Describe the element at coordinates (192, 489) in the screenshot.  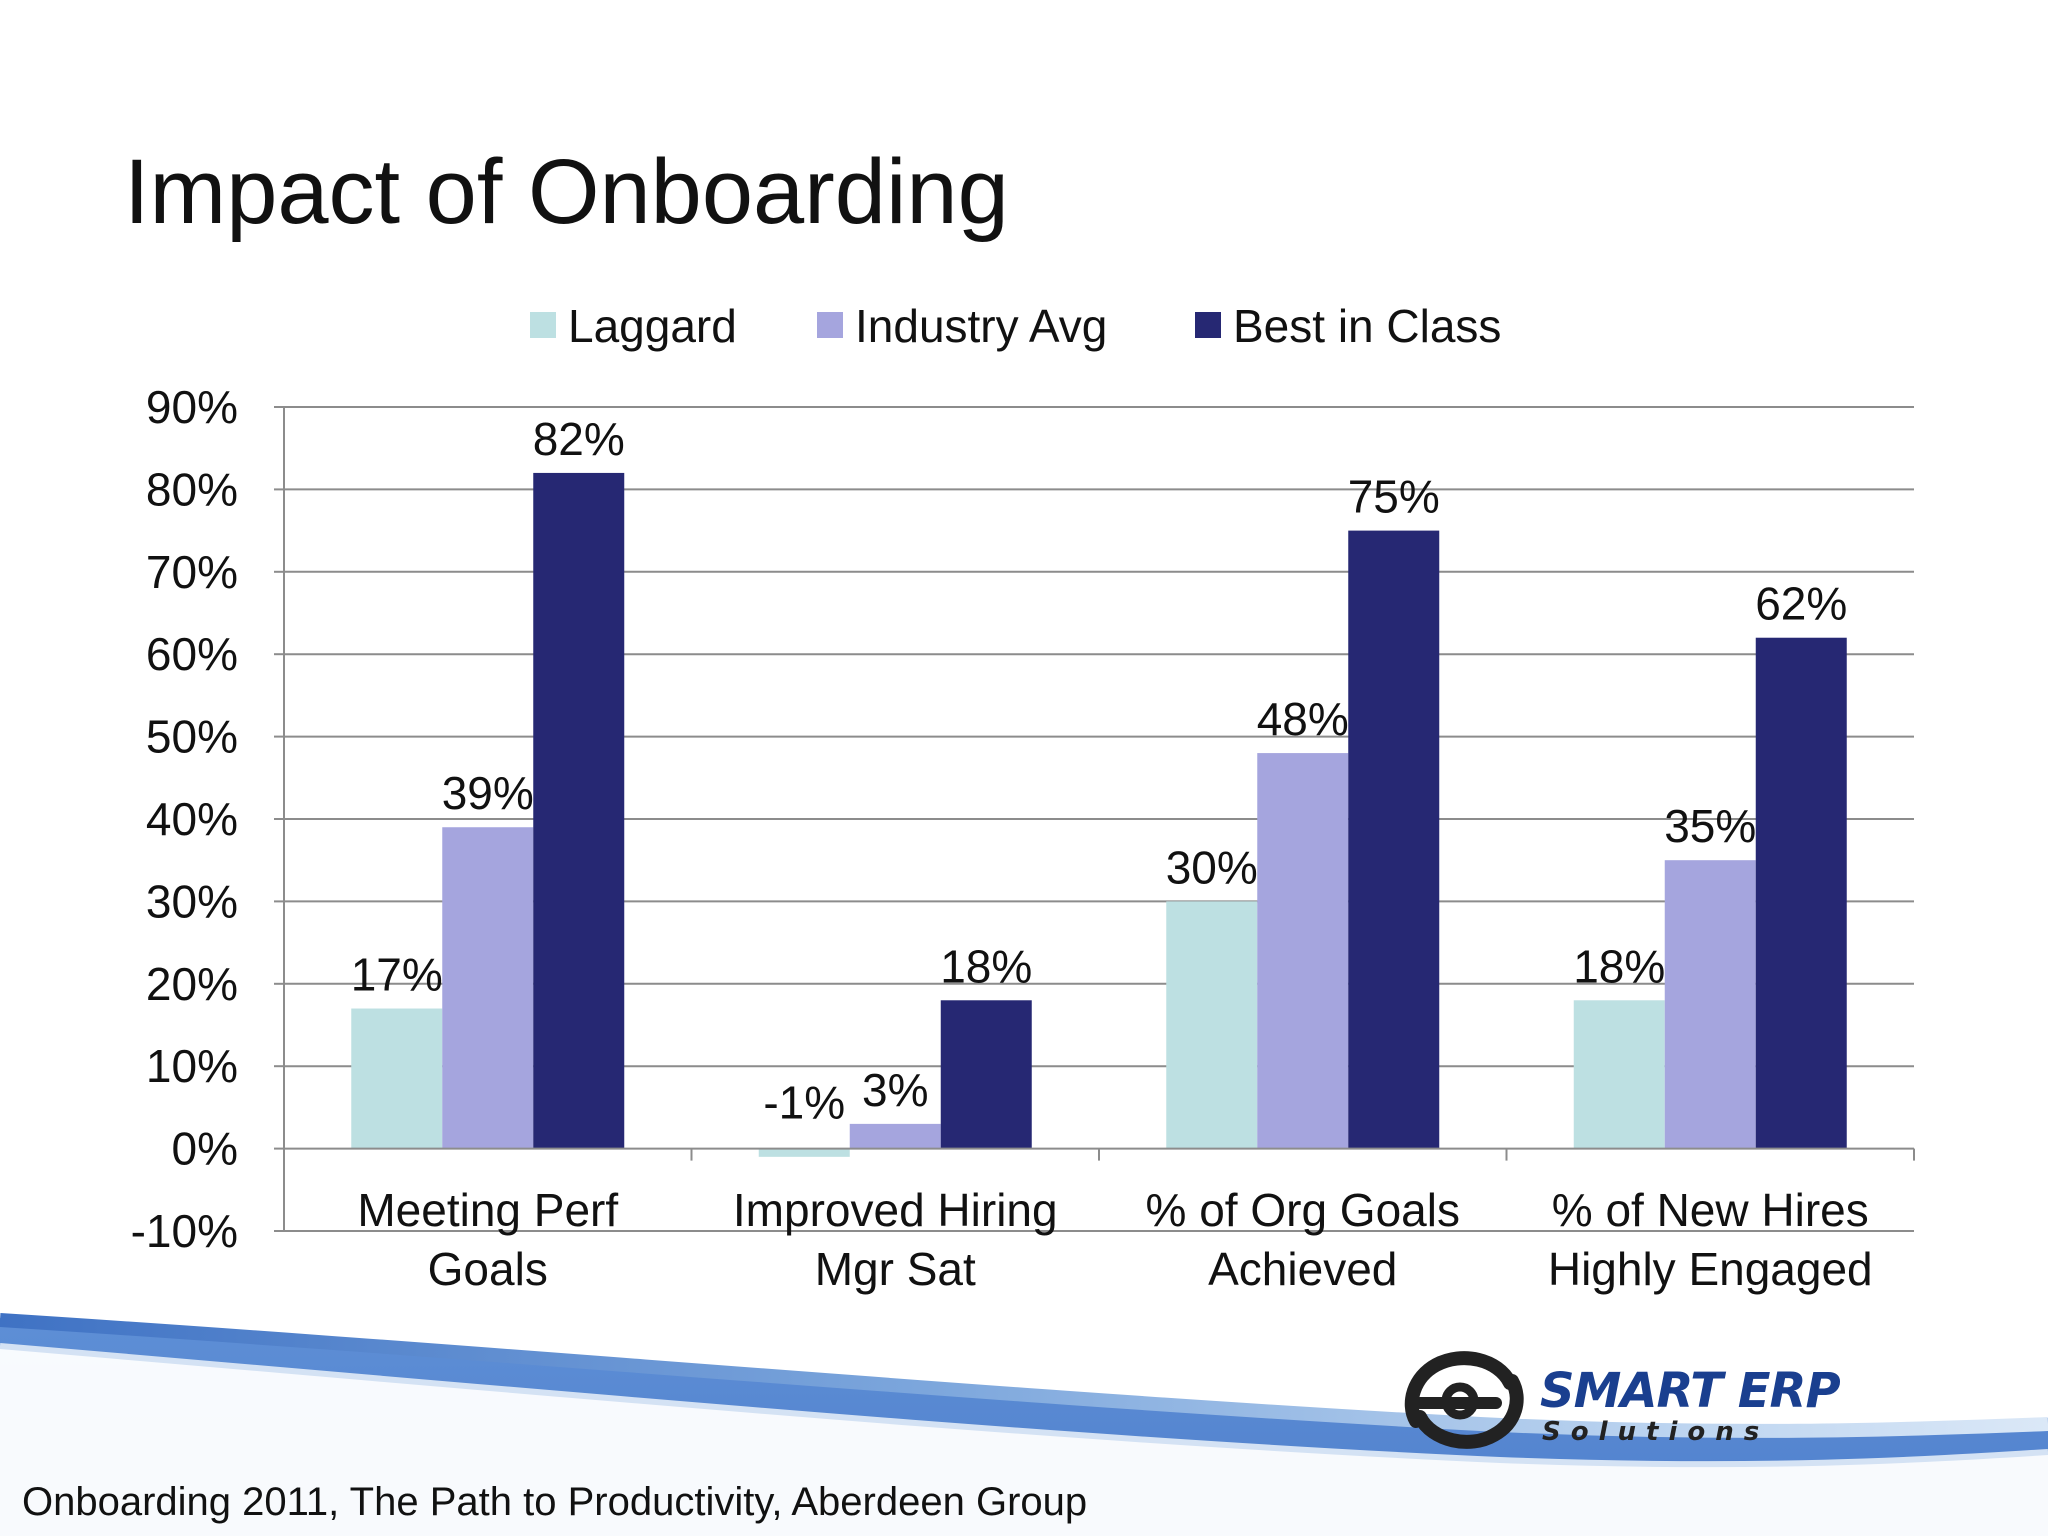
I see `y-tick-label: 80%` at that location.